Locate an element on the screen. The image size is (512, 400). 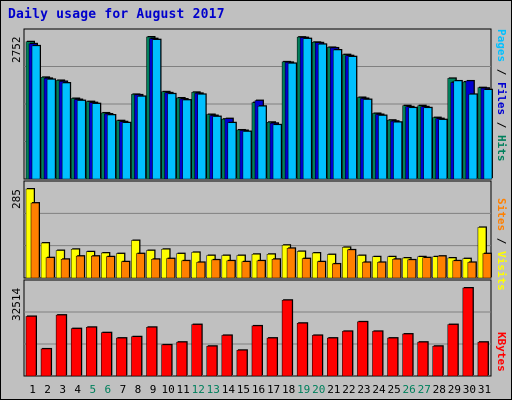
day-label-4: 4 is located at coordinates (77, 389).